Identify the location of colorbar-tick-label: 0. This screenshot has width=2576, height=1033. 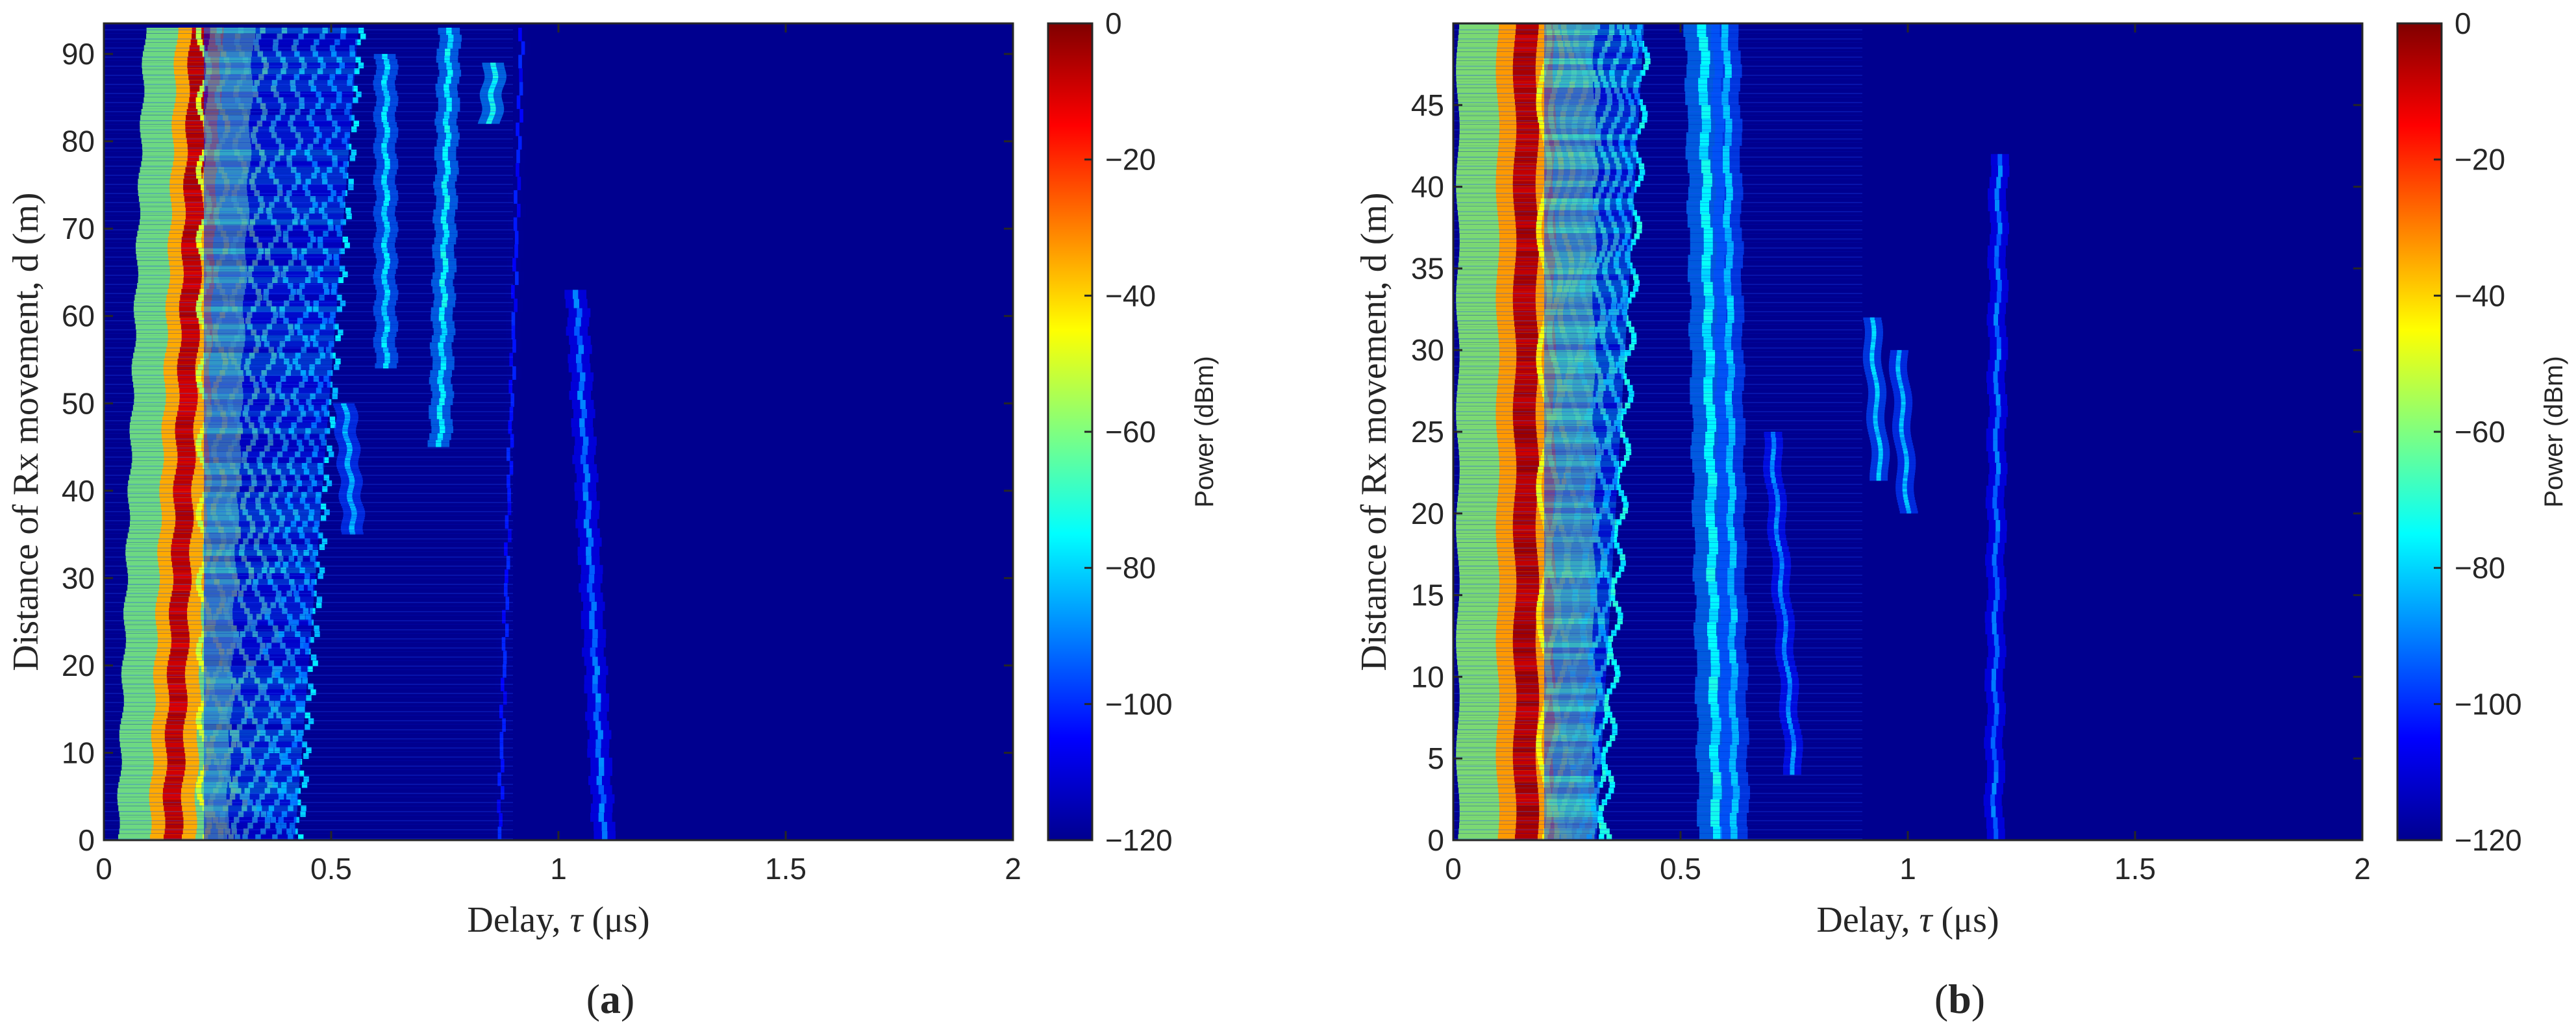
(1113, 23).